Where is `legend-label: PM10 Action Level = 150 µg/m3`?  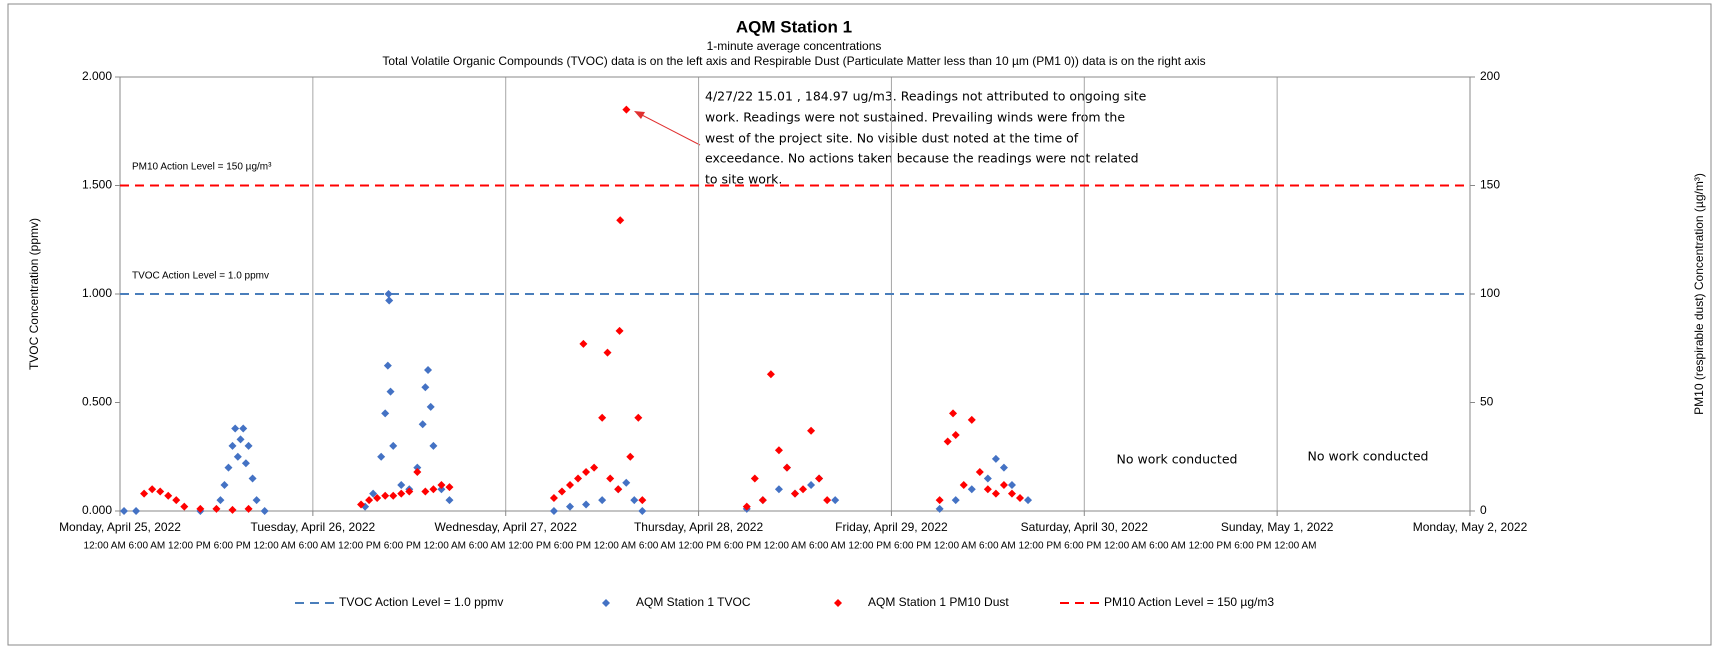 legend-label: PM10 Action Level = 150 µg/m3 is located at coordinates (1189, 602).